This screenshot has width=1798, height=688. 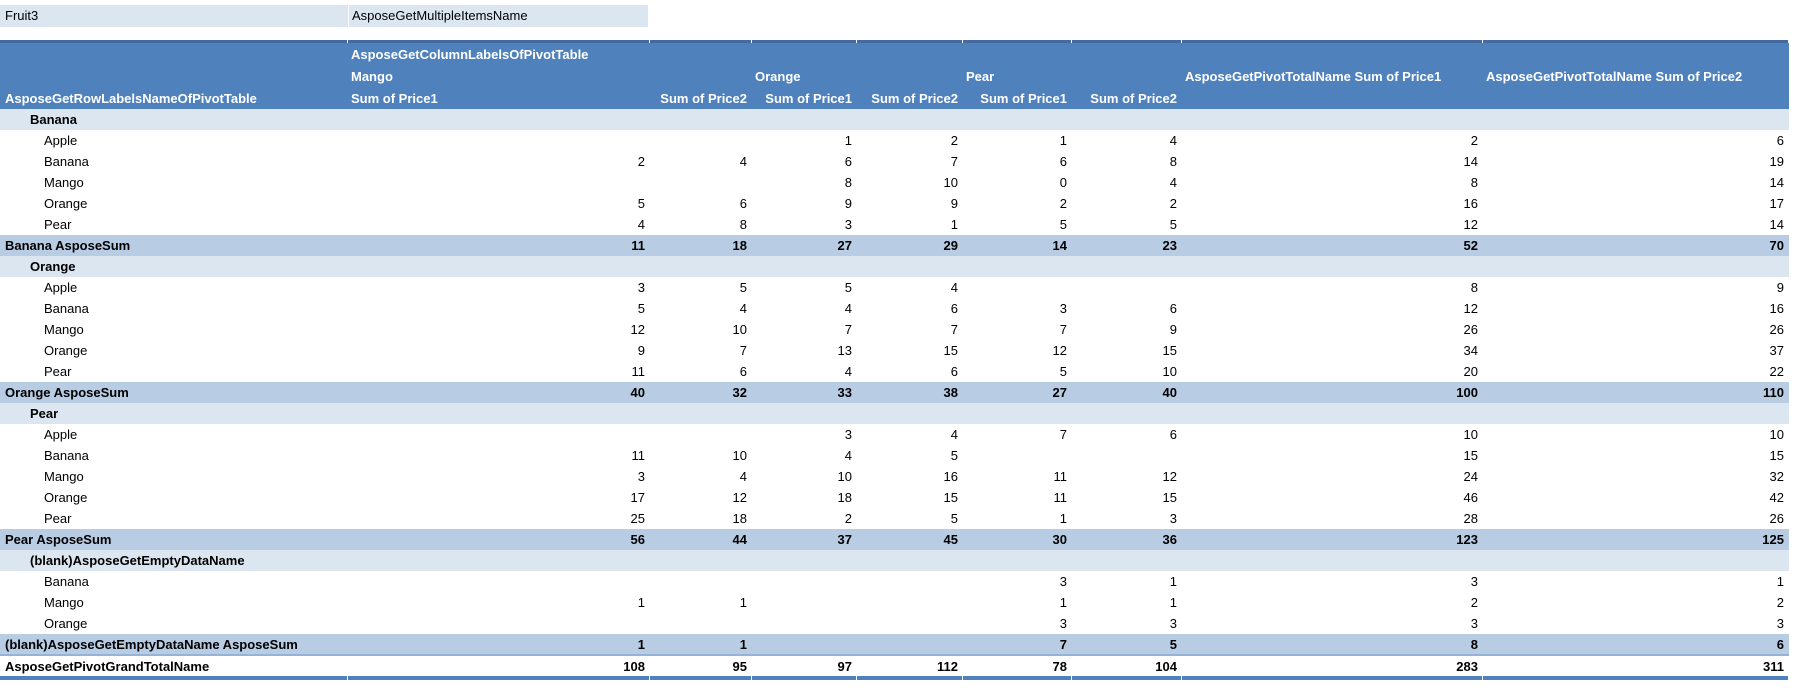 I want to click on value-cell: 26, so click(x=1470, y=329).